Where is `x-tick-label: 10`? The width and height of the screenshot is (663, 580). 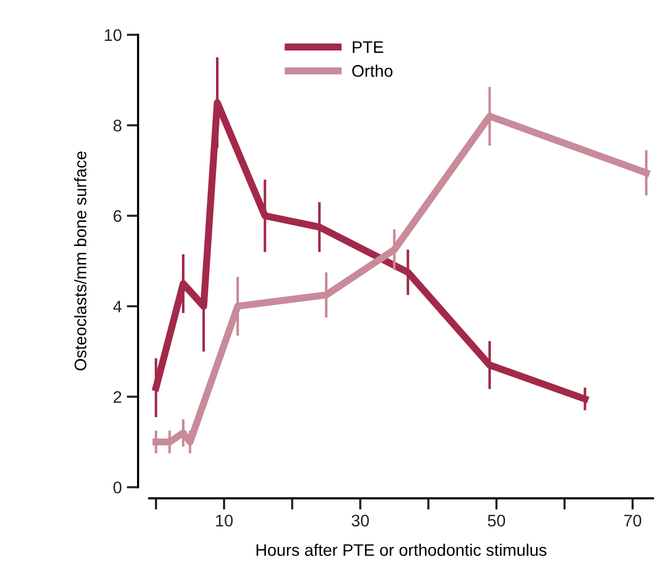 x-tick-label: 10 is located at coordinates (224, 520).